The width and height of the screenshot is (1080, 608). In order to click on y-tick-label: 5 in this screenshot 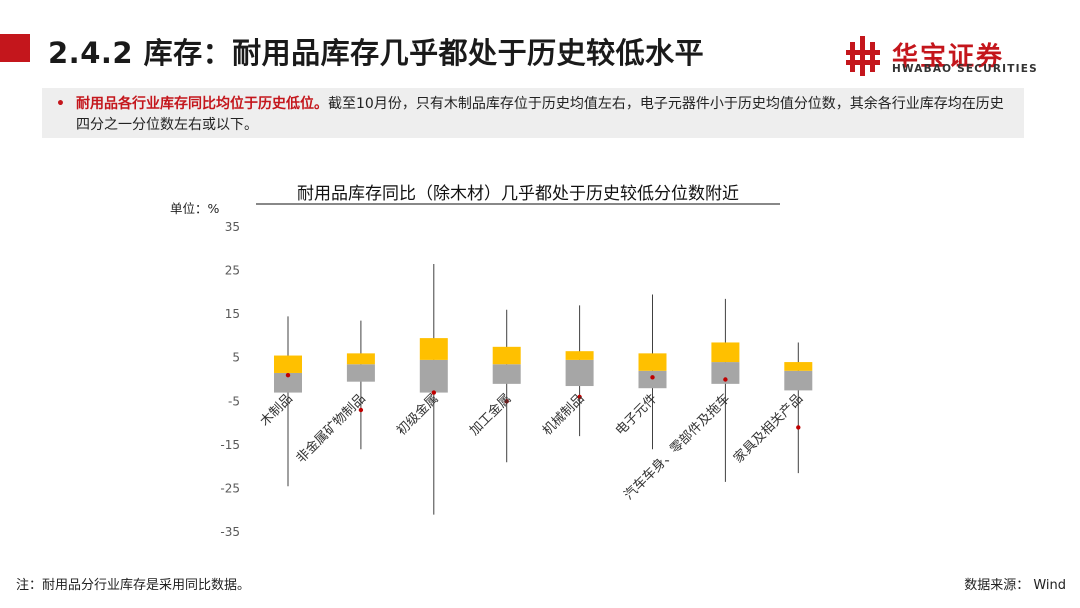, I will do `click(236, 358)`.